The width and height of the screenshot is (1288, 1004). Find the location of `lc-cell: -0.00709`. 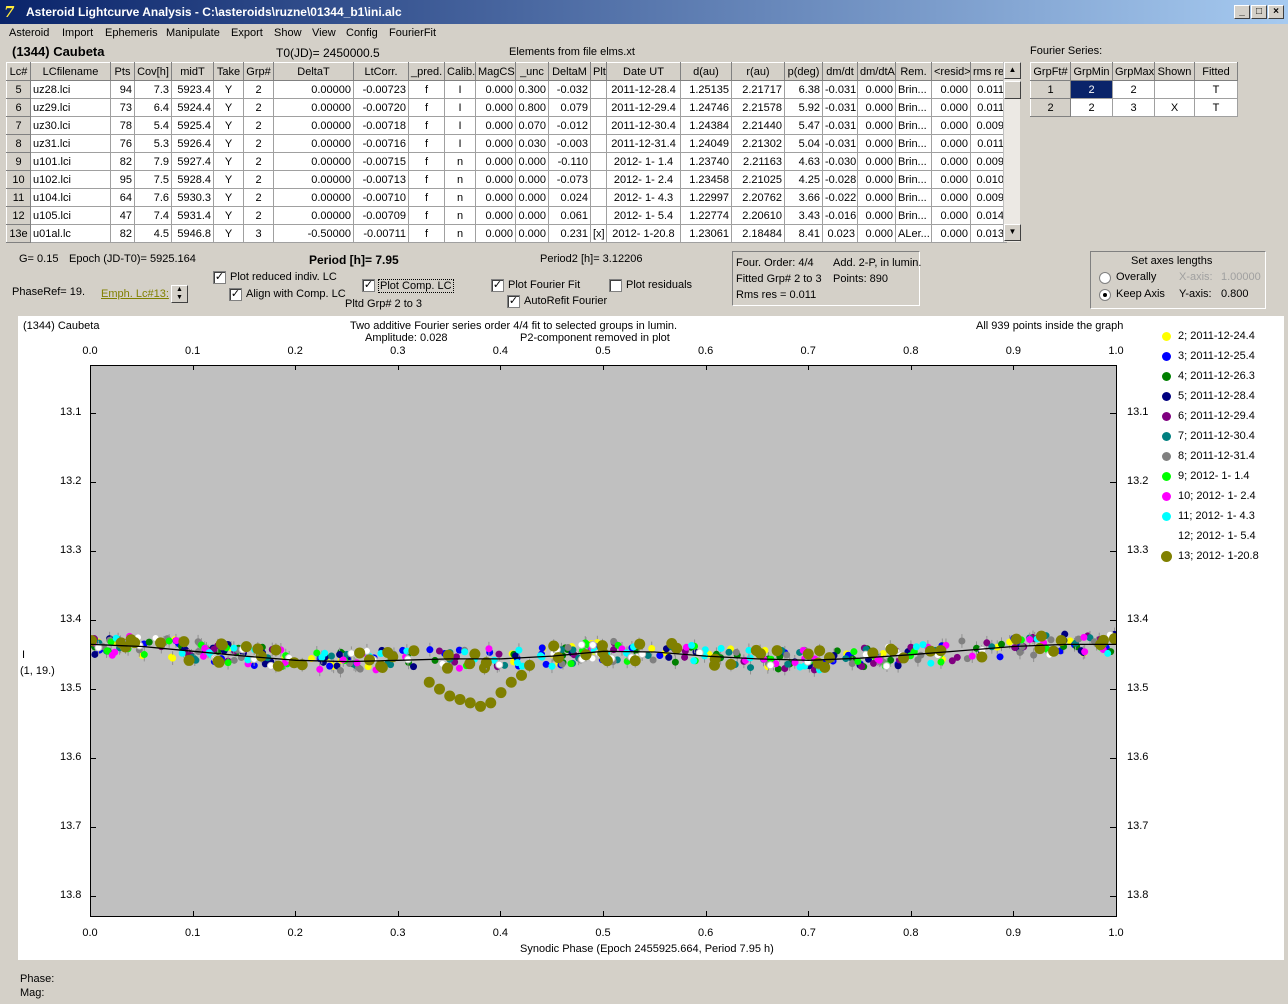

lc-cell: -0.00709 is located at coordinates (381, 215).